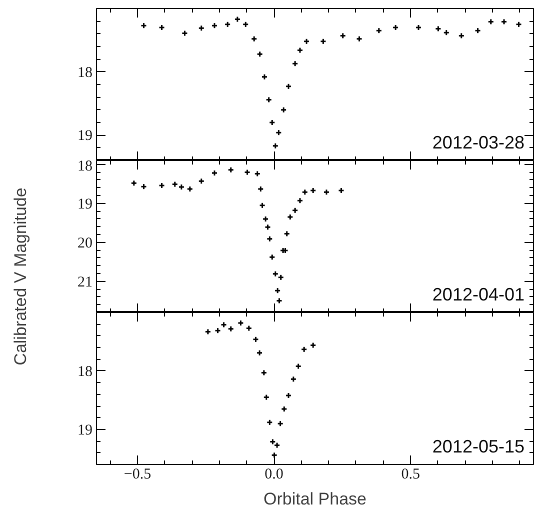 The image size is (535, 521). I want to click on x-tick-label: 0.5, so click(410, 474).